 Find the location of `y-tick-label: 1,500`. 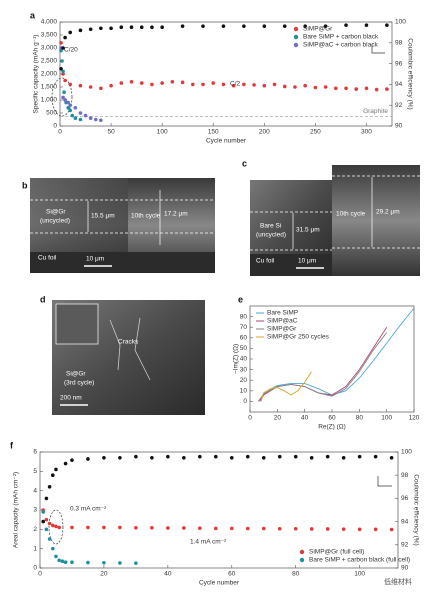

y-tick-label: 1,500 is located at coordinates (49, 87).